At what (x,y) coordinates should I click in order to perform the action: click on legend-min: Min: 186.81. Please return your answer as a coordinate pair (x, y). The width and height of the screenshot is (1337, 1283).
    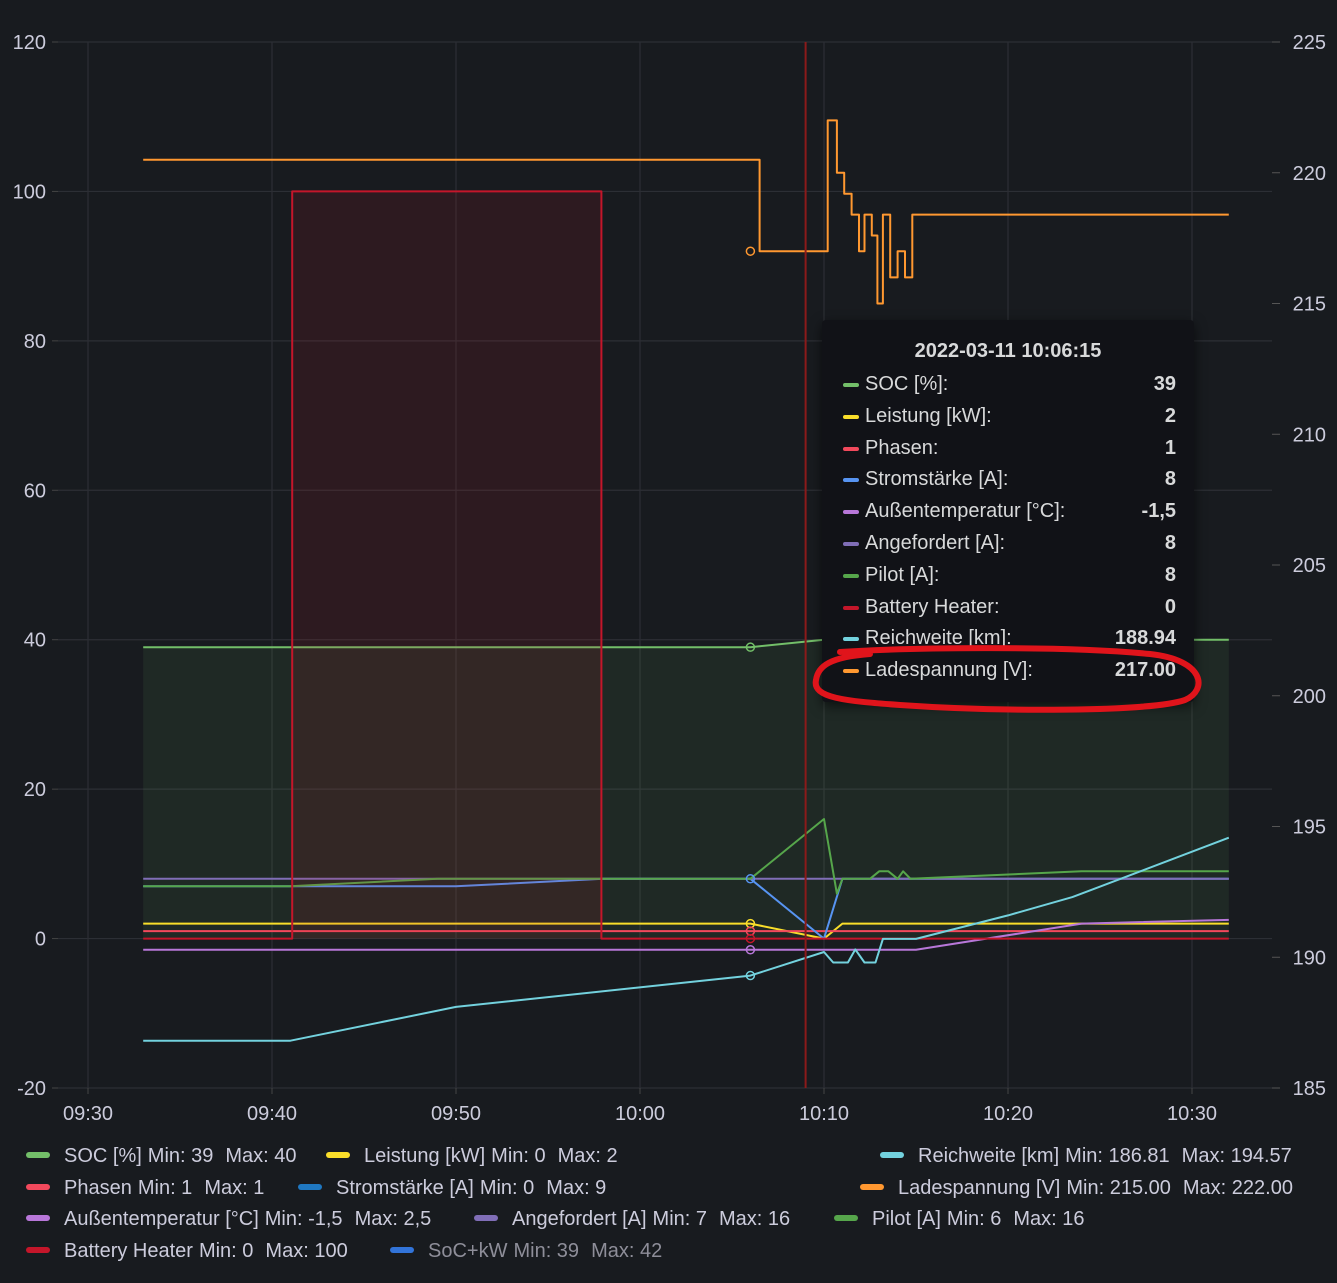
    Looking at the image, I should click on (1117, 1156).